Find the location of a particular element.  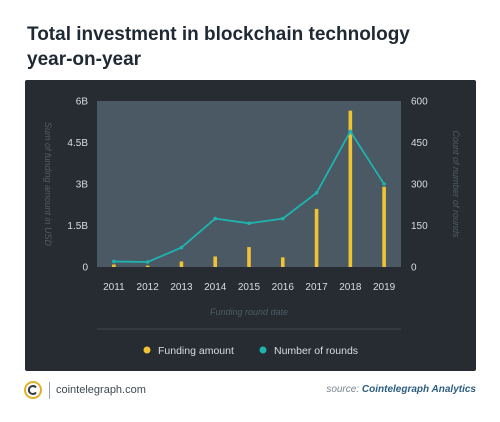

cointelegraph-logo-icon is located at coordinates (33, 390).